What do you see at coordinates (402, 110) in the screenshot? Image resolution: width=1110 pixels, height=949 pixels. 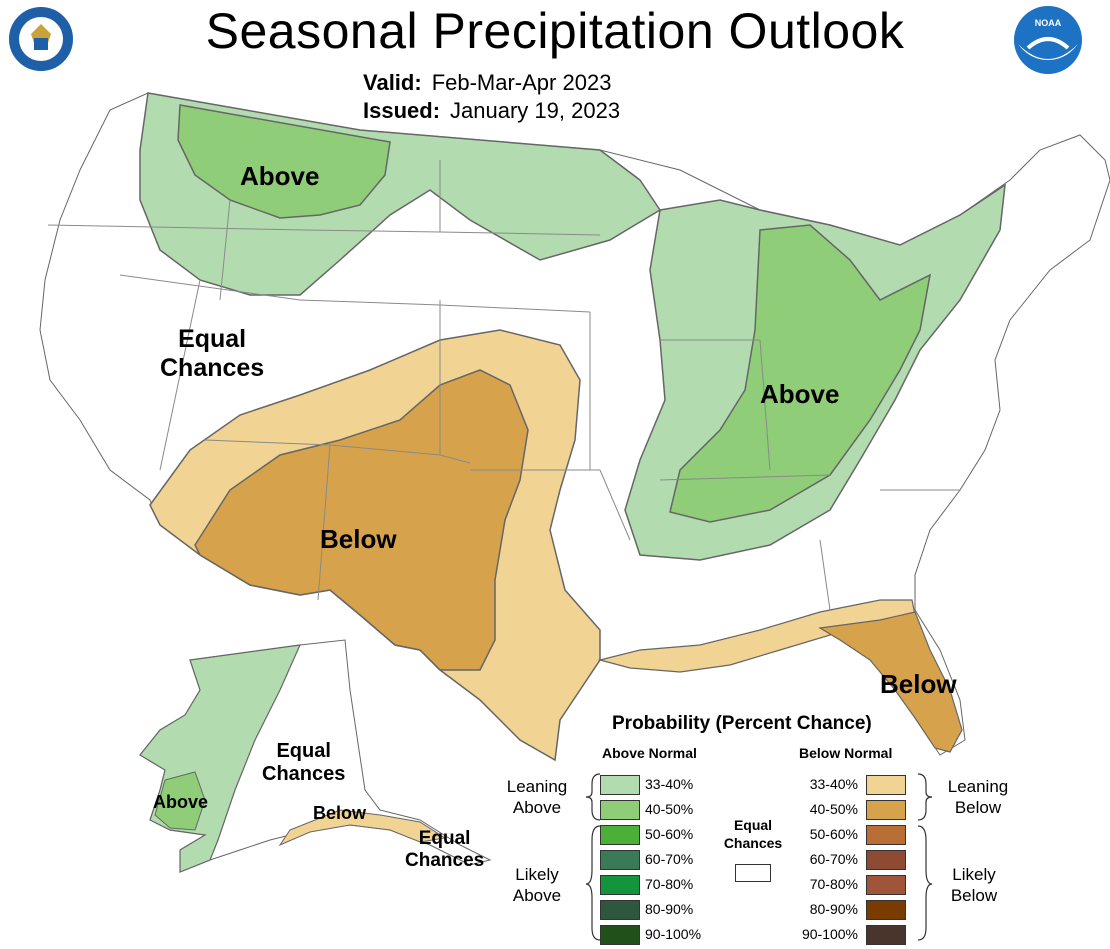 I see `issued-label: Issued:` at bounding box center [402, 110].